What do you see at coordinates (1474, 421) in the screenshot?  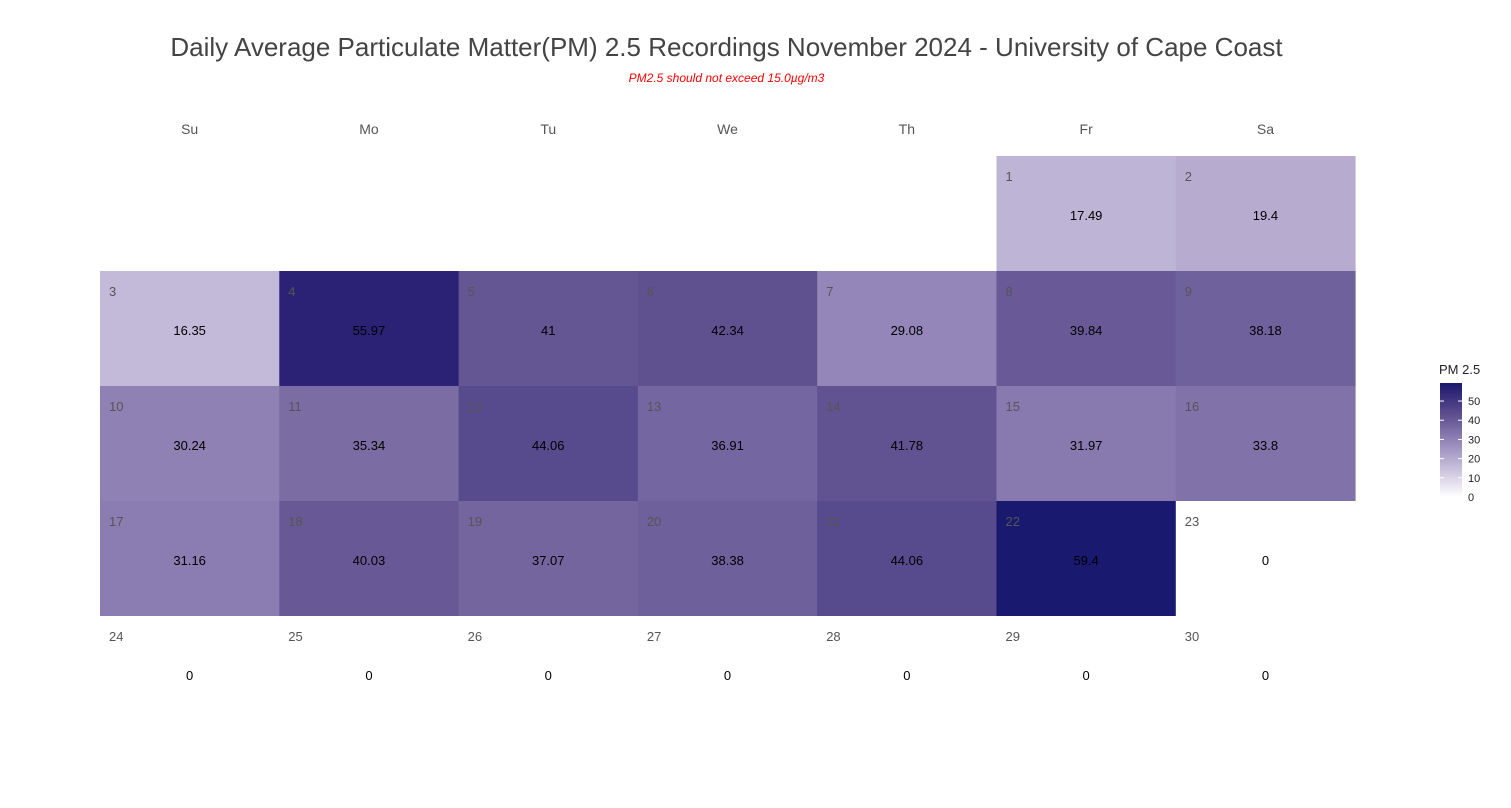 I see `legend-tick-label: 40` at bounding box center [1474, 421].